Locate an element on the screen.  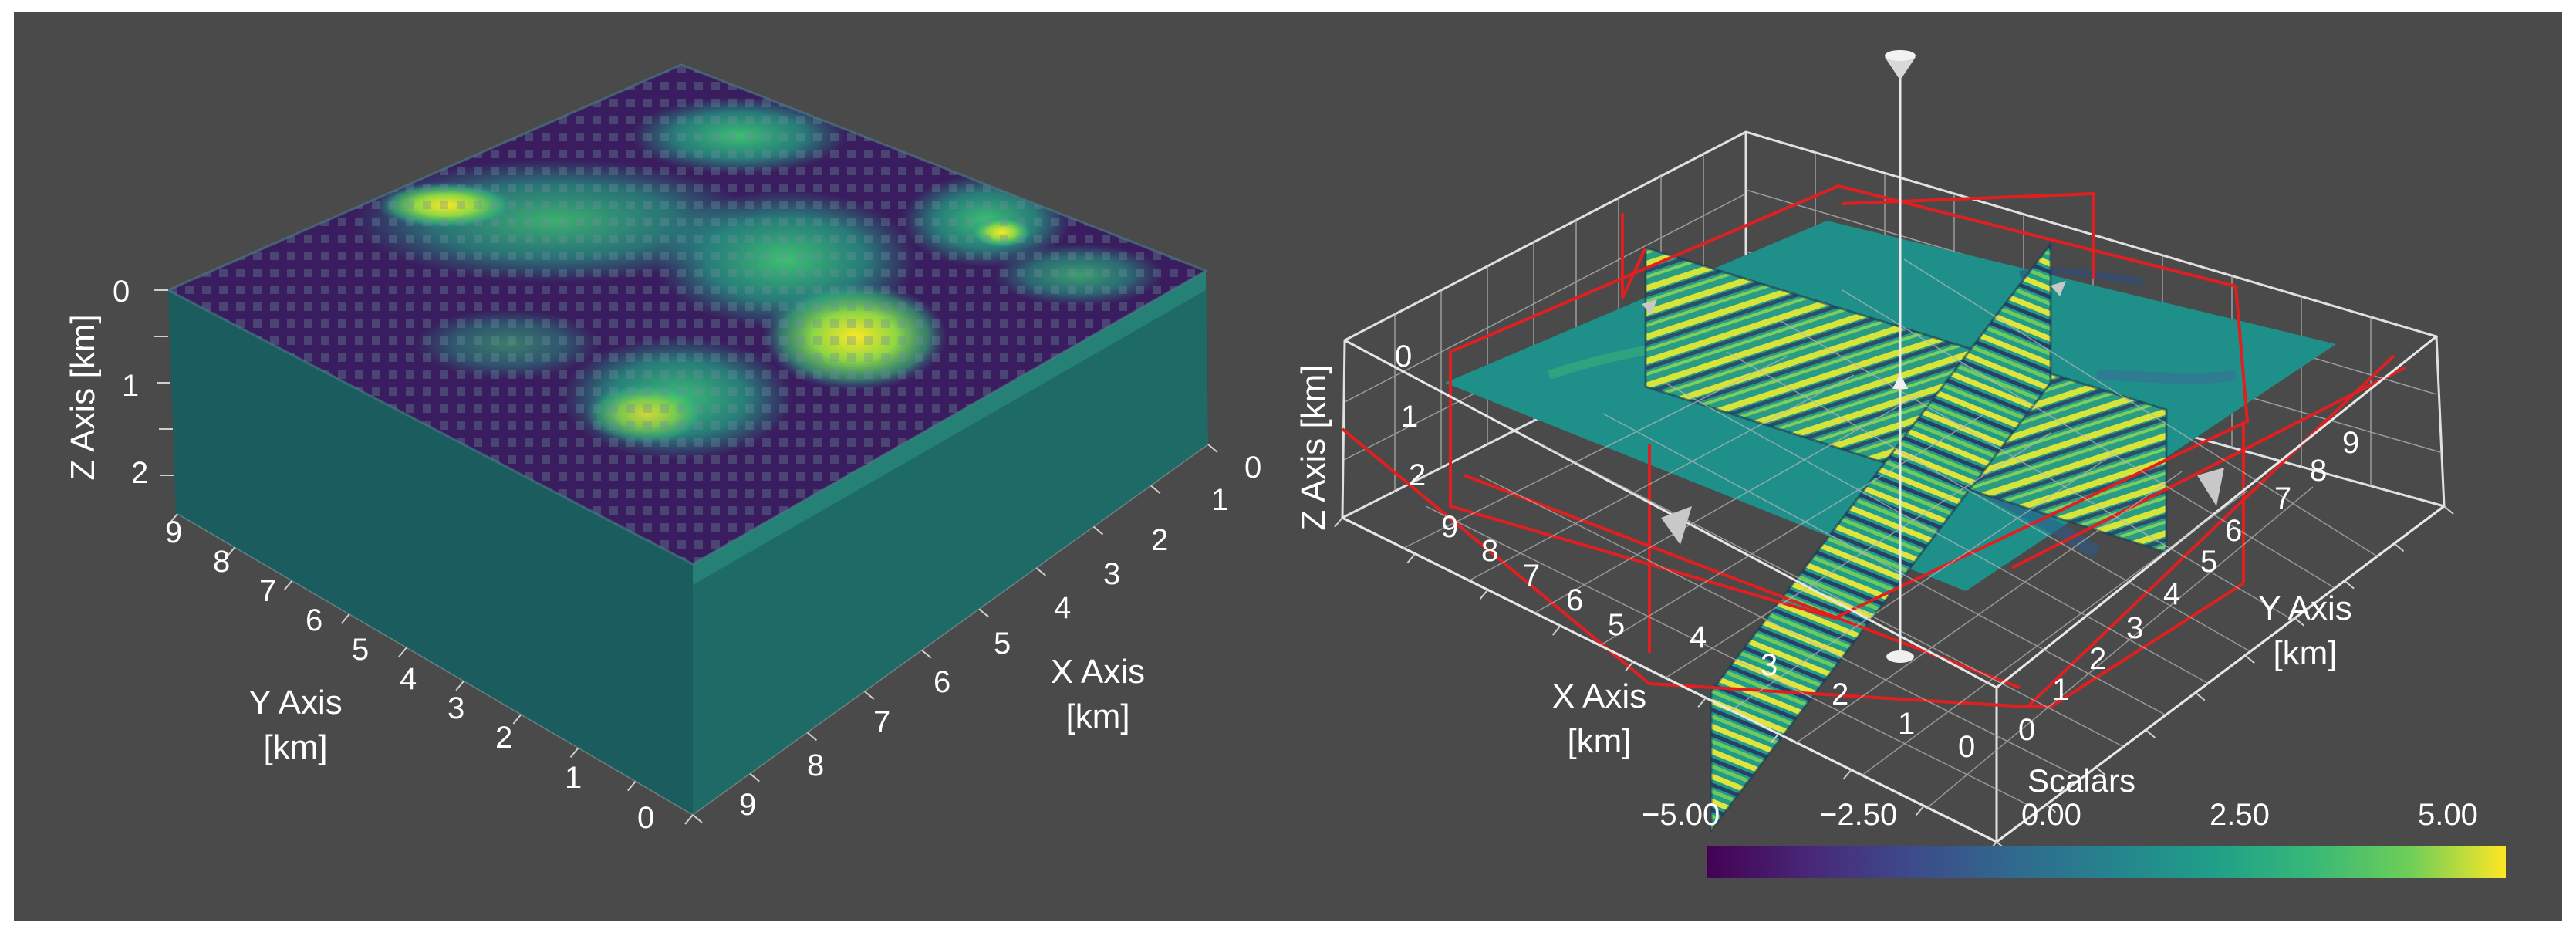
right-y-tick-marks is located at coordinates (2225, 677).